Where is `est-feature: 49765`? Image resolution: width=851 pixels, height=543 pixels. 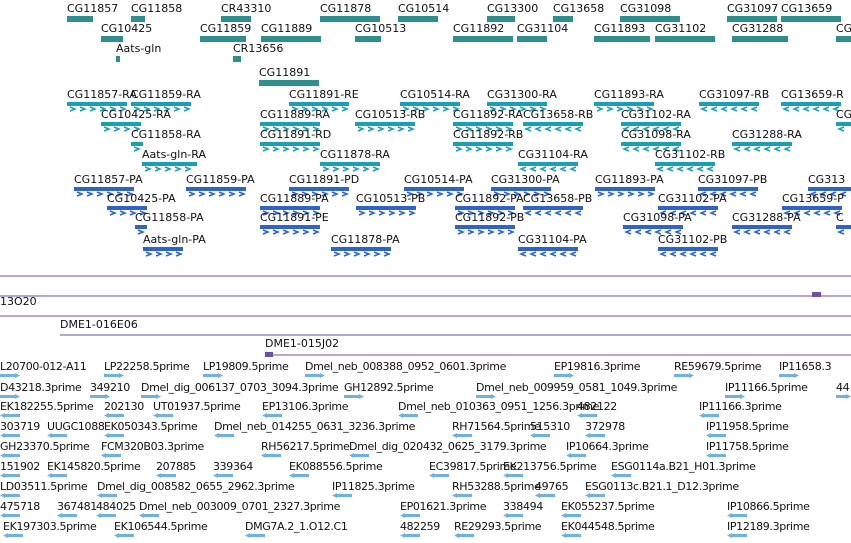 est-feature: 49765 is located at coordinates (552, 489).